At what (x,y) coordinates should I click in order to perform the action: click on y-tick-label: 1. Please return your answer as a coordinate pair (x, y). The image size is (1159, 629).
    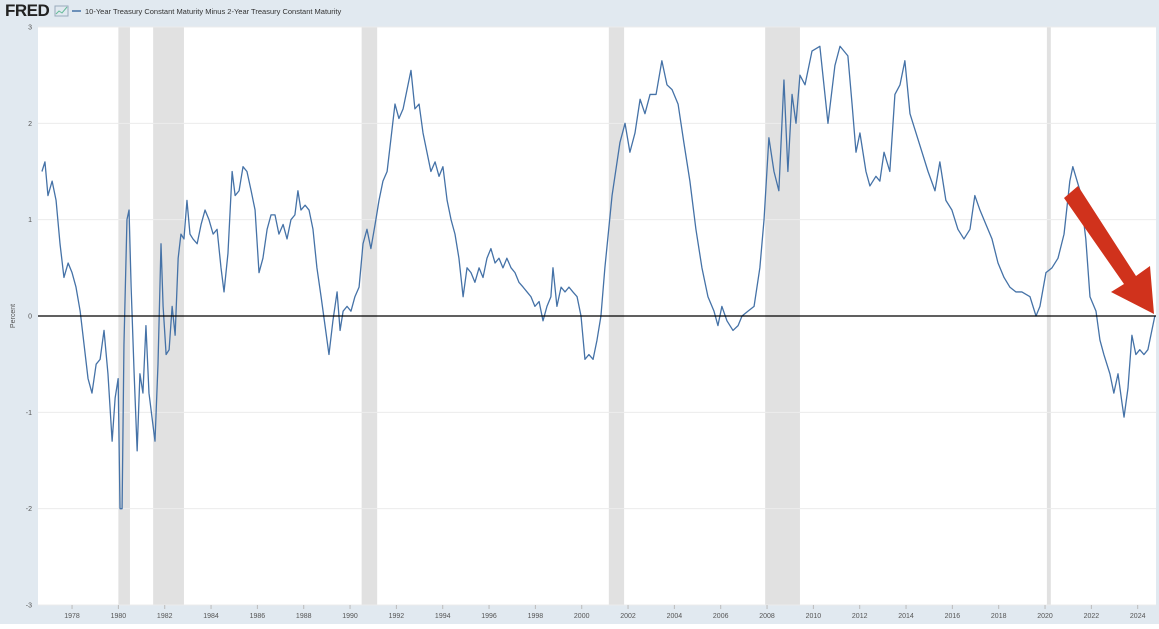
    Looking at the image, I should click on (30, 220).